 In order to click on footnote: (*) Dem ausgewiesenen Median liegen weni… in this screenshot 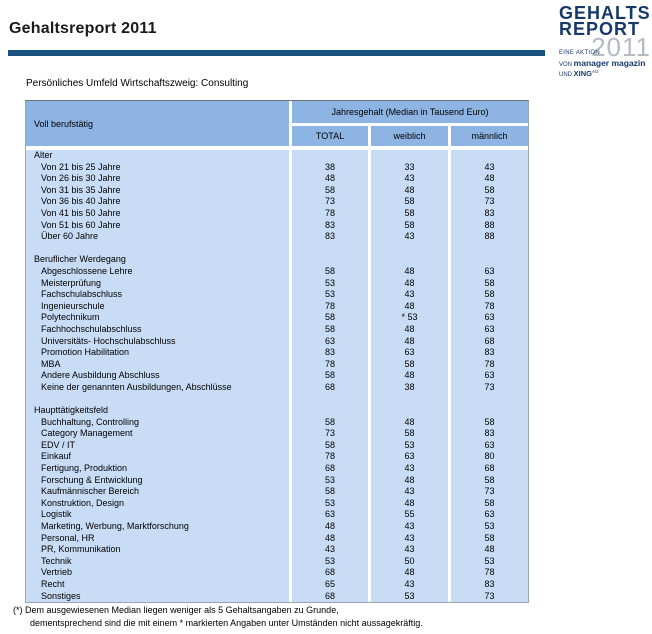, I will do `click(218, 617)`.